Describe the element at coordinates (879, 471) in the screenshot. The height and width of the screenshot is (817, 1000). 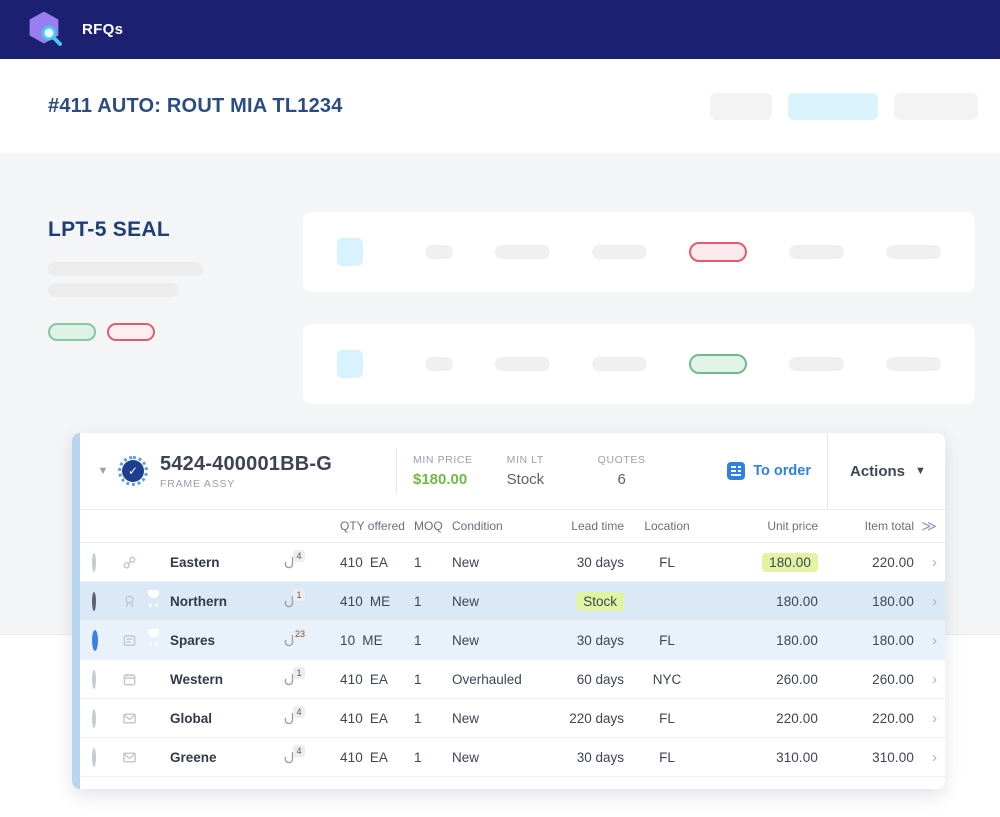
I see `actions-dropdown: Actions ▼` at that location.